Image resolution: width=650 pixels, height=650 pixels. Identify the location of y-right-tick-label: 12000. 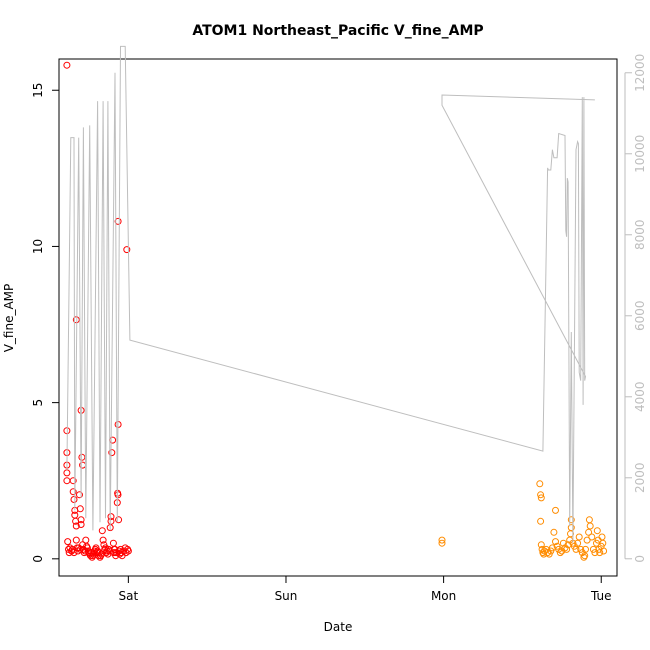
(640, 73).